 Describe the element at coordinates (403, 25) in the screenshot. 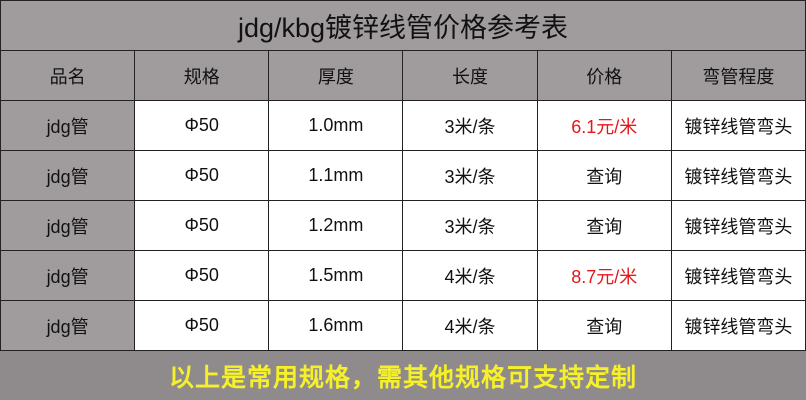

I see `table-title: jdg/kbg镀锌线管价格参考表` at that location.